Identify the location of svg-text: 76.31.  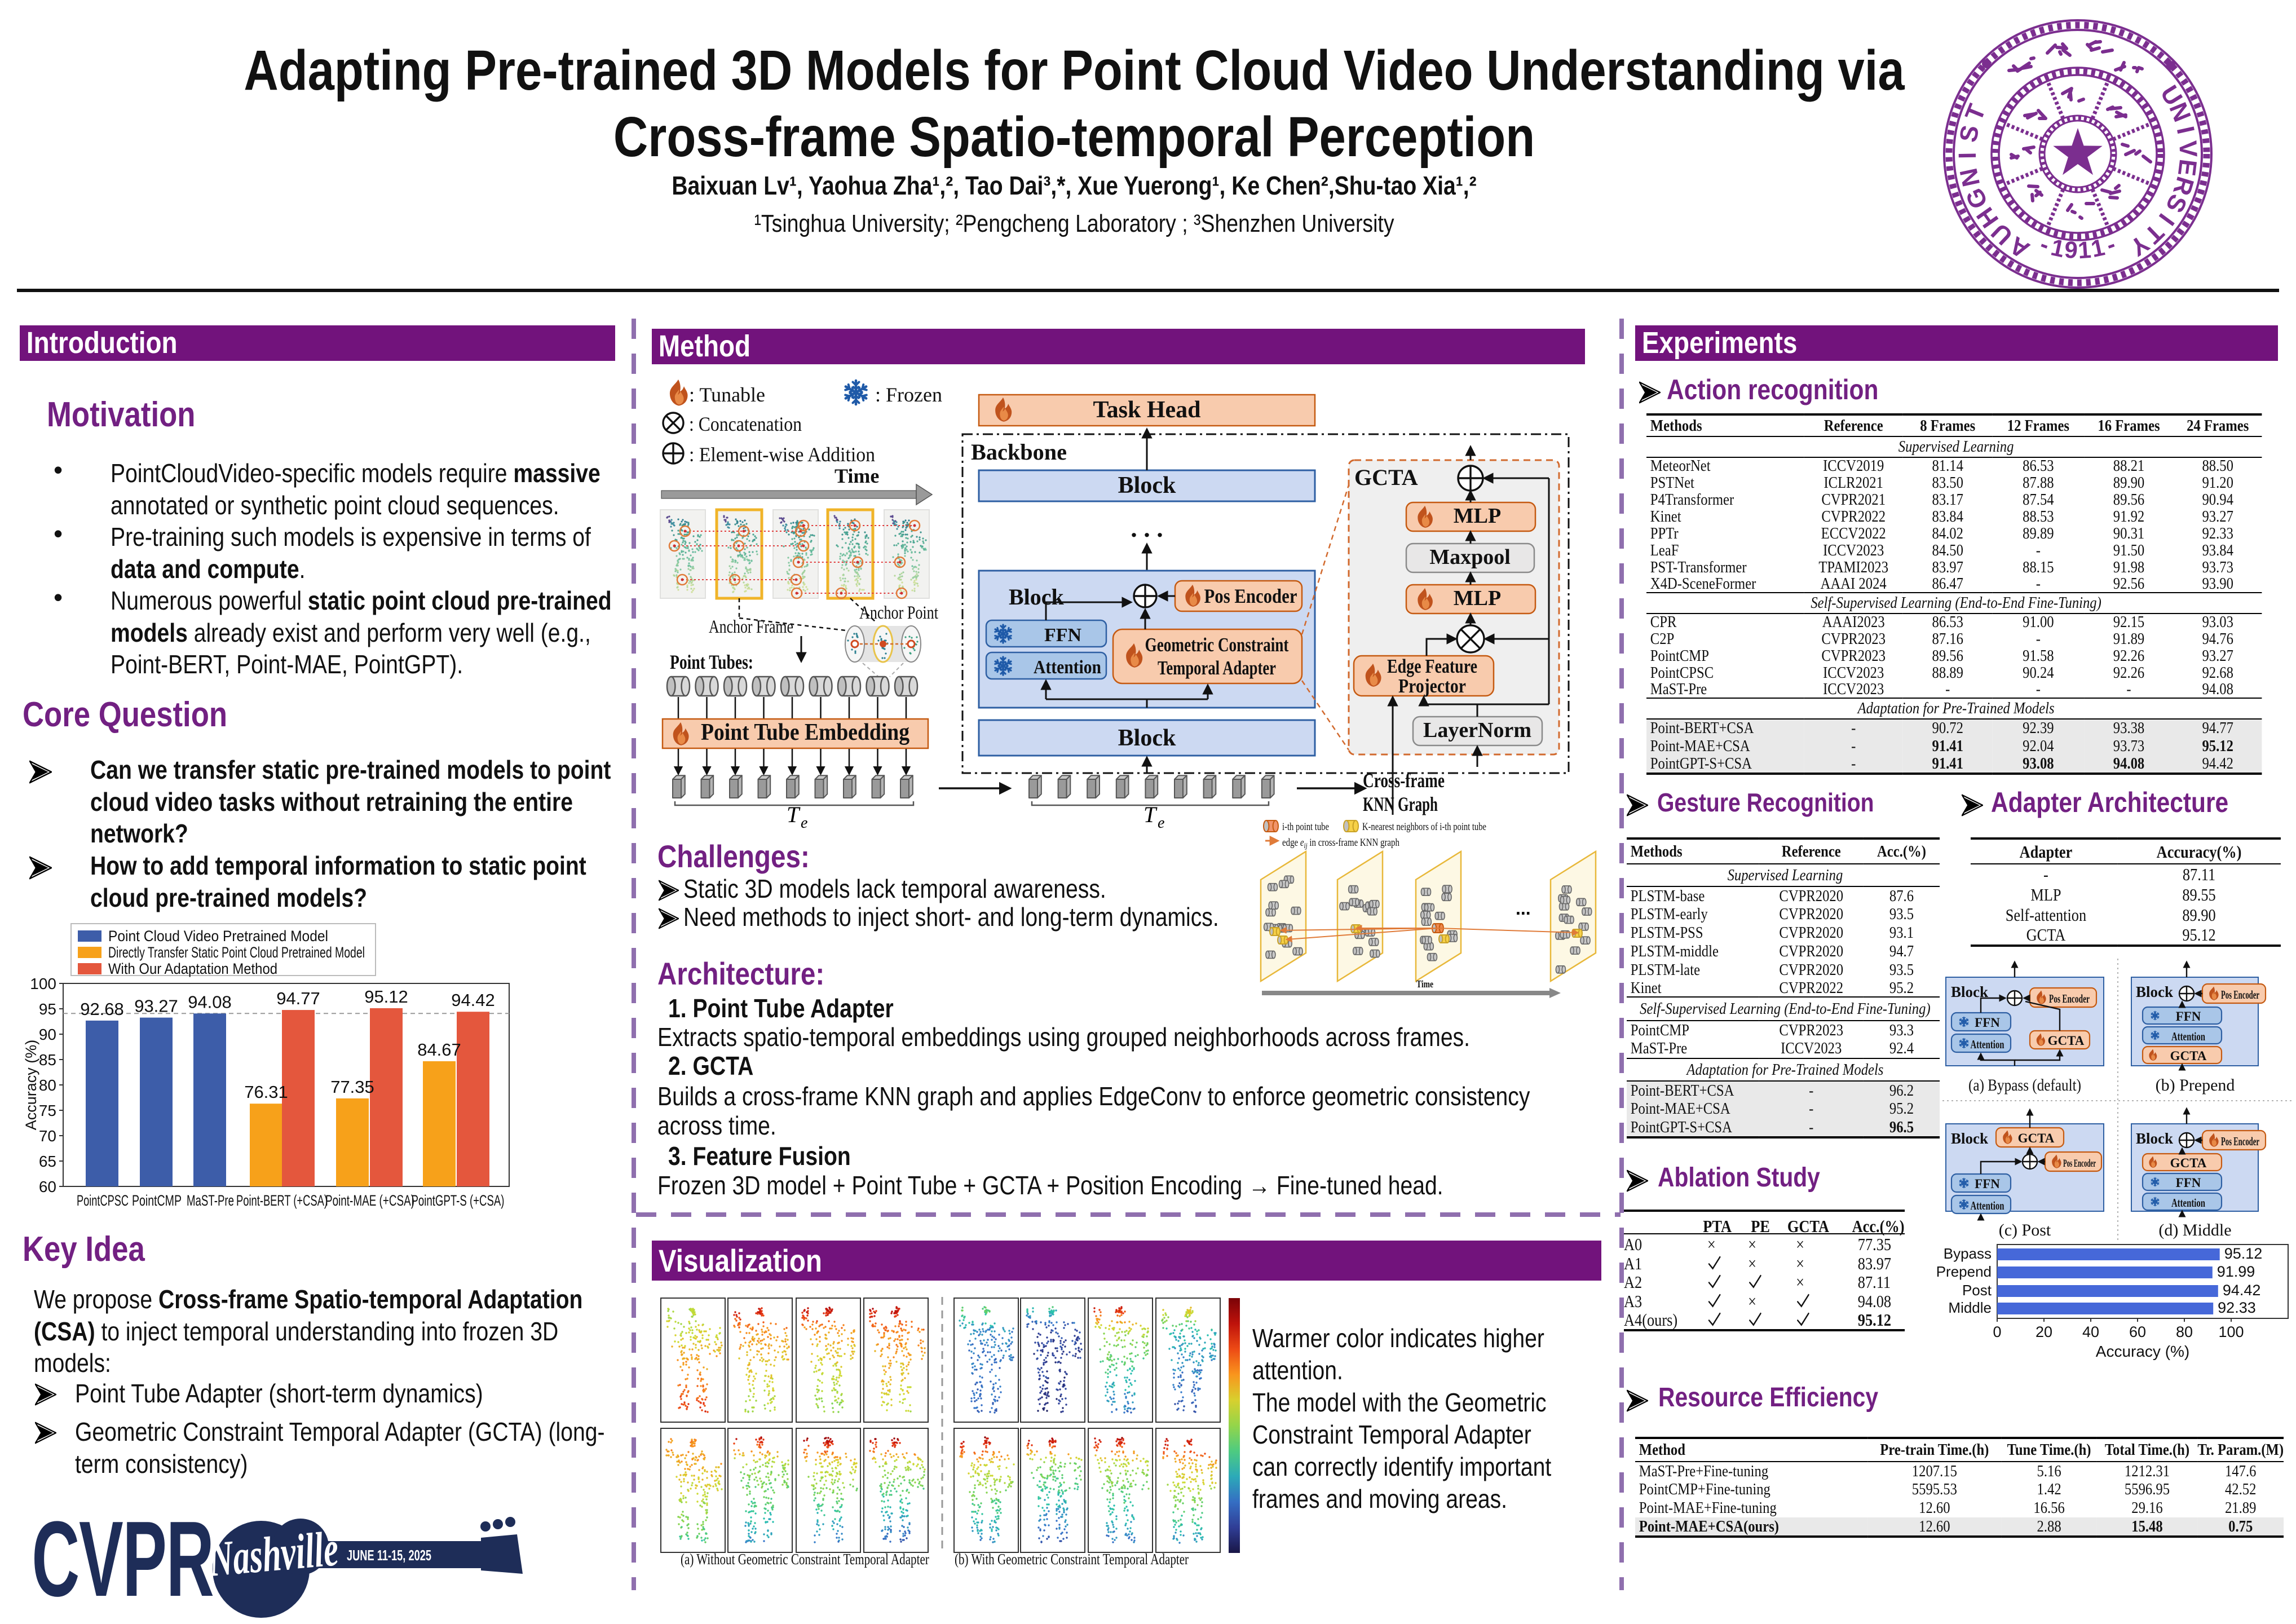
(266, 1092).